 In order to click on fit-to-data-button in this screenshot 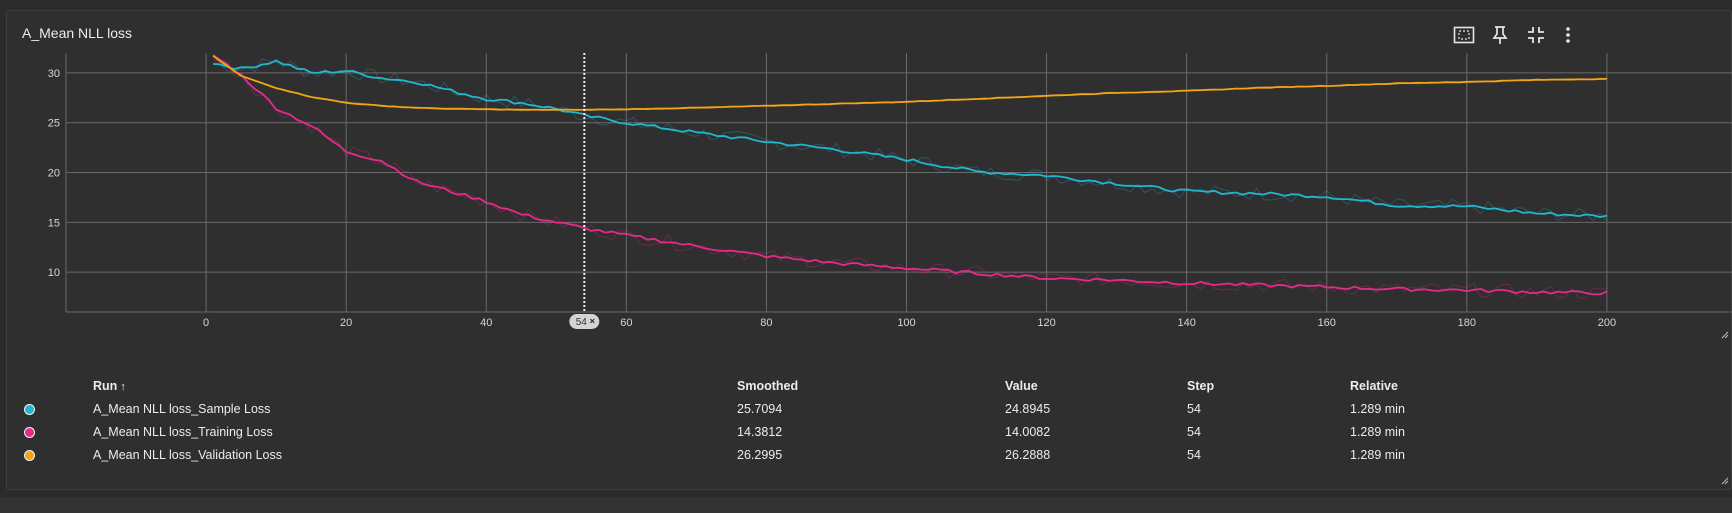, I will do `click(1464, 35)`.